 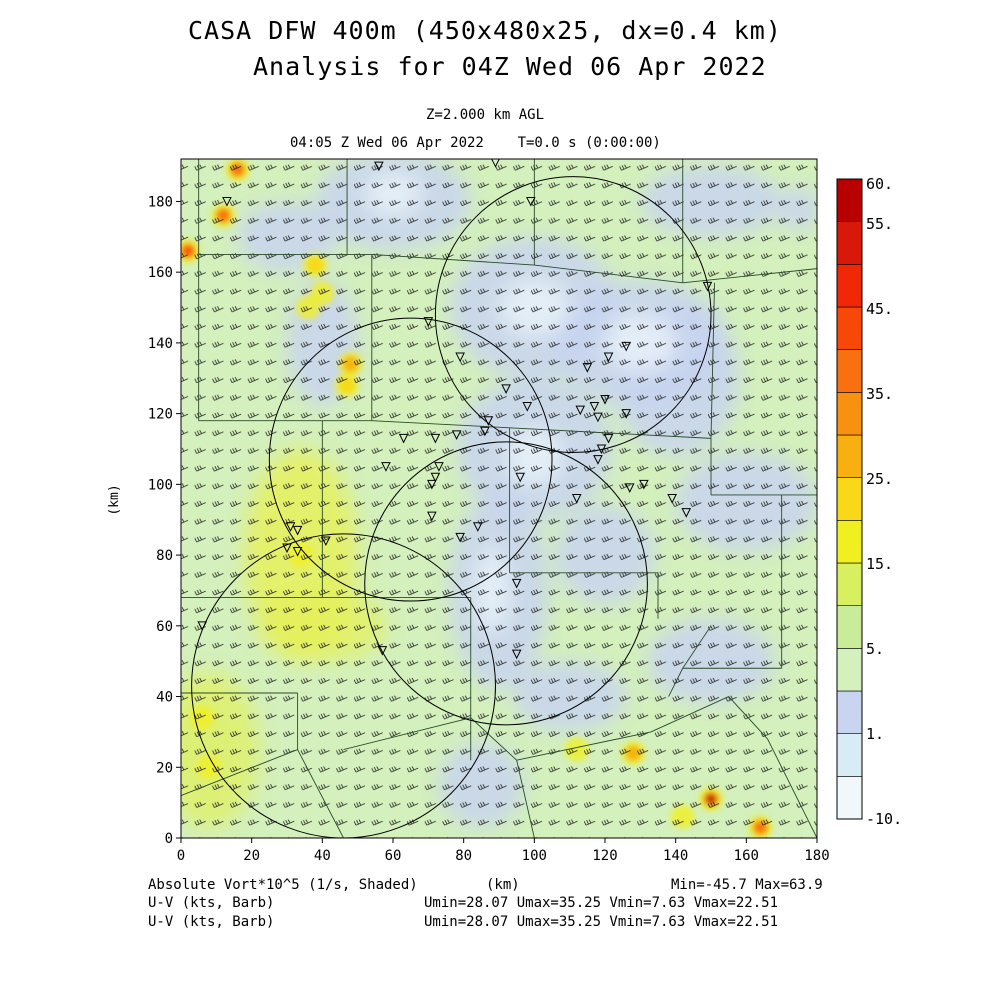 I want to click on x-tick-label-9: 180, so click(x=816, y=856).